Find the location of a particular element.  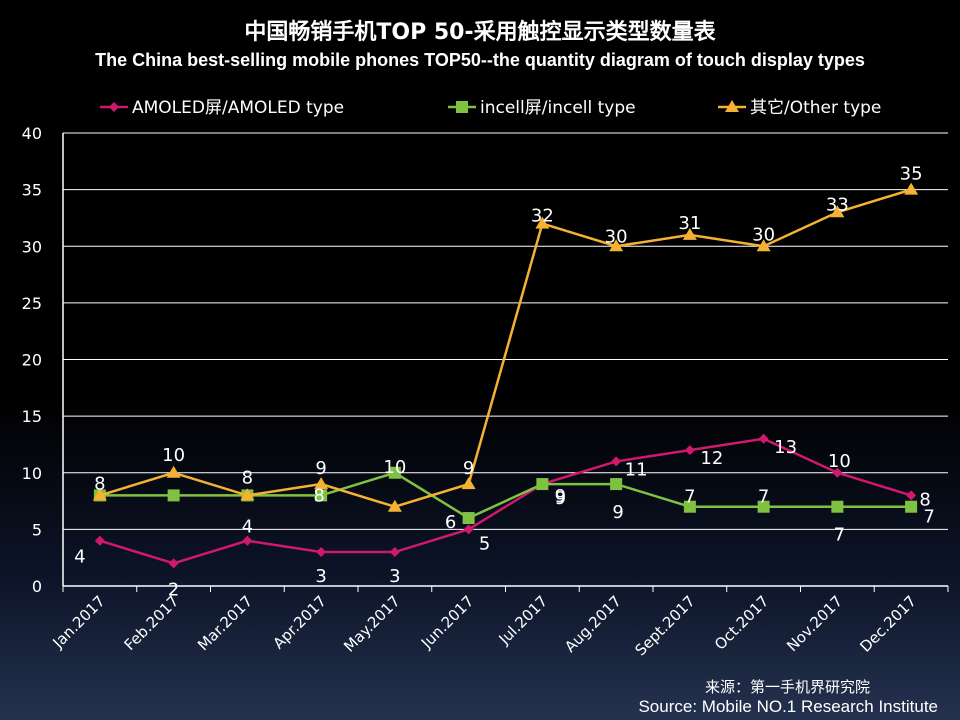

incell-data-label: 8 is located at coordinates (318, 495).